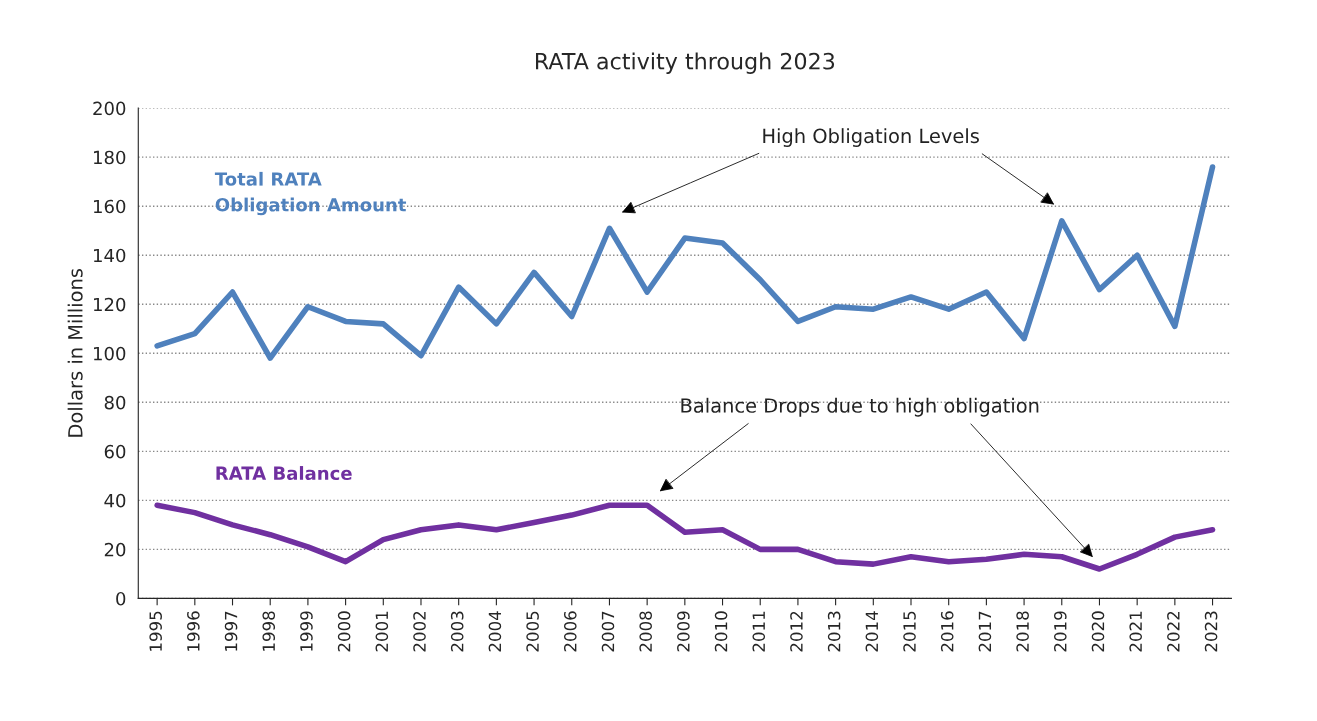  I want to click on x-tick-label: 1995, so click(155, 631).